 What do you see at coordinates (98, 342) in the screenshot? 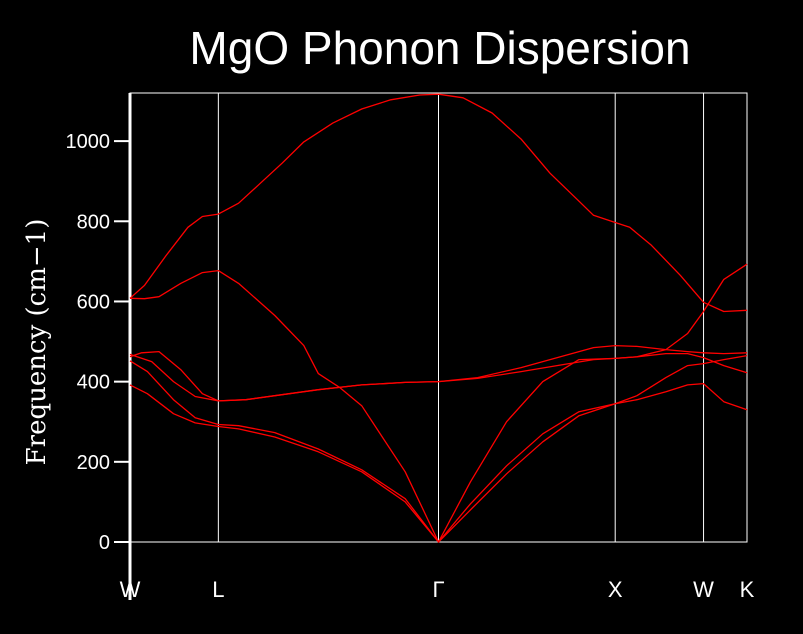
I see `y-axis-ticks: 0 200 400 600 800 1000` at bounding box center [98, 342].